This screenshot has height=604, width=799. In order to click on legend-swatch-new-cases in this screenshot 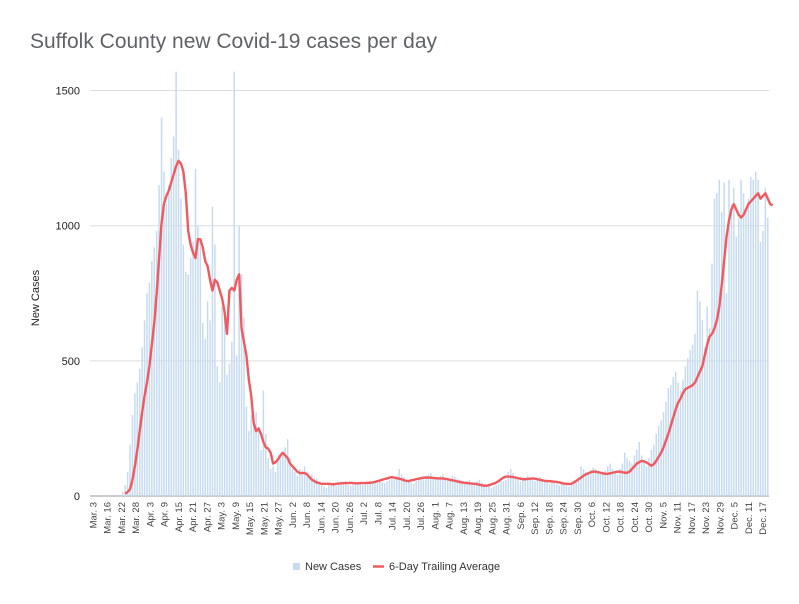, I will do `click(296, 566)`.